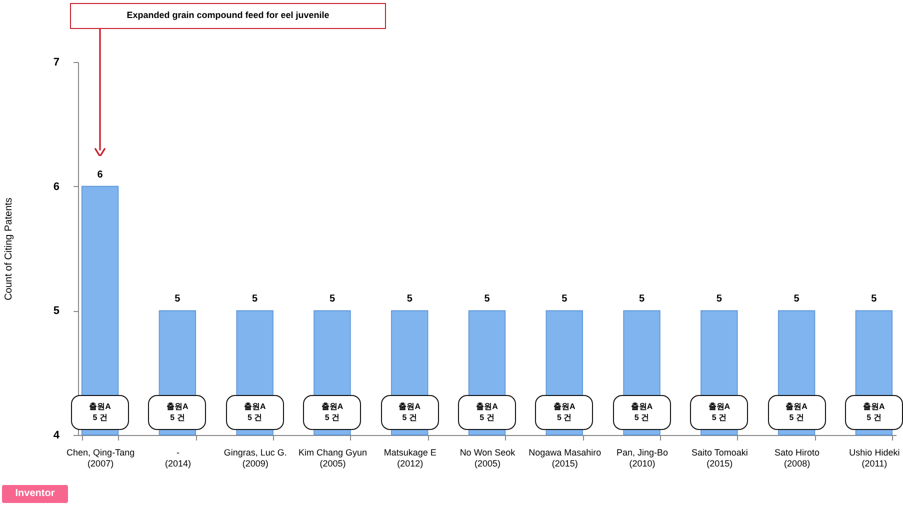 The image size is (903, 517). What do you see at coordinates (255, 458) in the screenshot?
I see `x-tick-label: Gingras, Luc G. (2009)` at bounding box center [255, 458].